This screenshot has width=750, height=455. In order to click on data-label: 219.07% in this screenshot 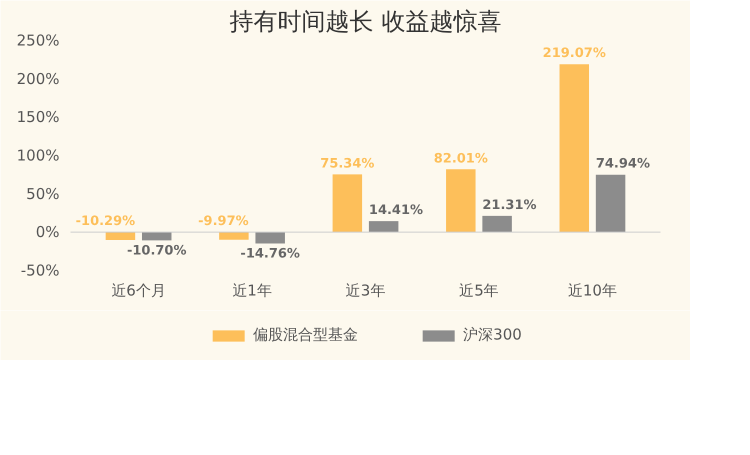, I will do `click(574, 54)`.